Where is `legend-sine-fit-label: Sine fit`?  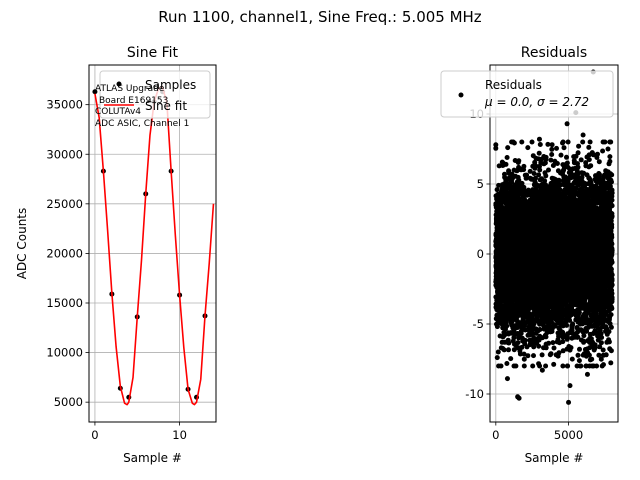
legend-sine-fit-label: Sine fit is located at coordinates (166, 106).